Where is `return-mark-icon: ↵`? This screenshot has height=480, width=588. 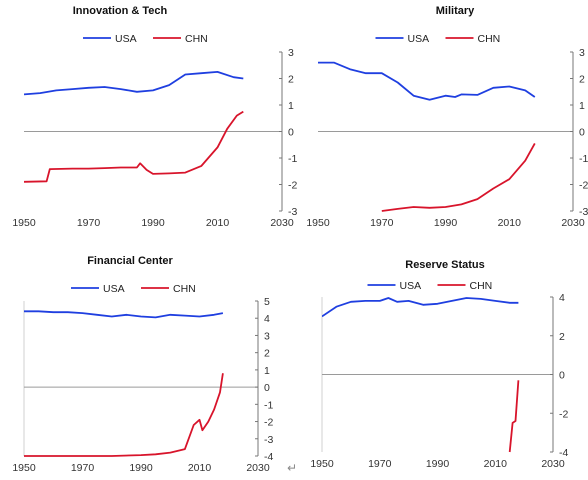 return-mark-icon: ↵ is located at coordinates (292, 468).